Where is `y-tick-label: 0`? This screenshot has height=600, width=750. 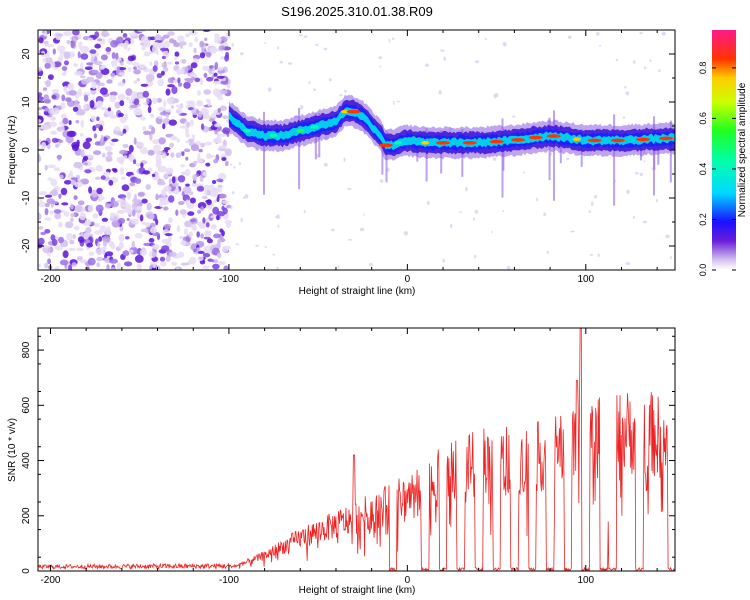 y-tick-label: 0 is located at coordinates (26, 150).